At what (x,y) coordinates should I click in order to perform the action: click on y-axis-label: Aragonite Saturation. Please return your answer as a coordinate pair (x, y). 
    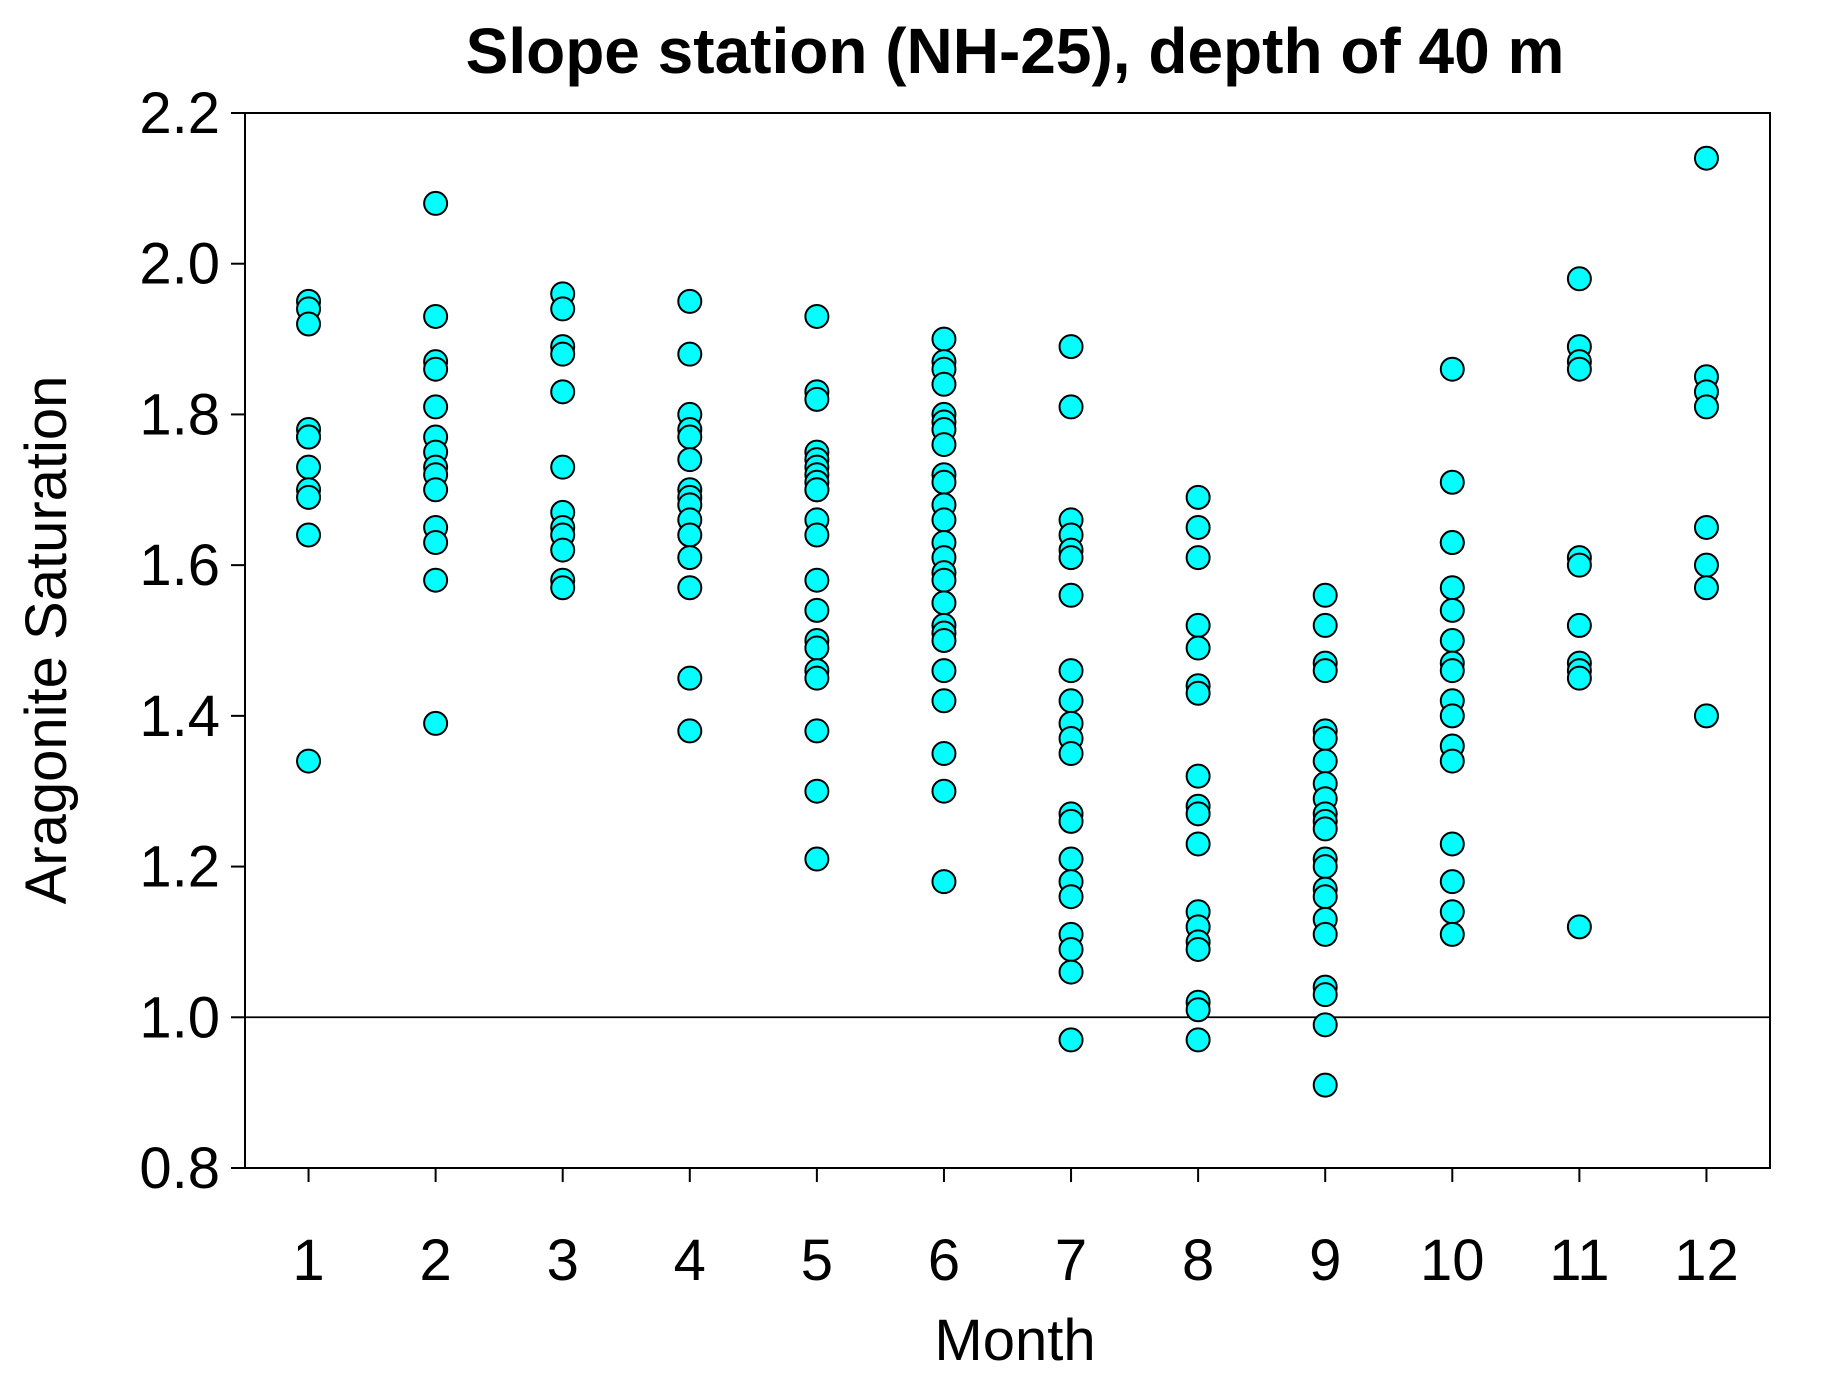
    Looking at the image, I should click on (46, 640).